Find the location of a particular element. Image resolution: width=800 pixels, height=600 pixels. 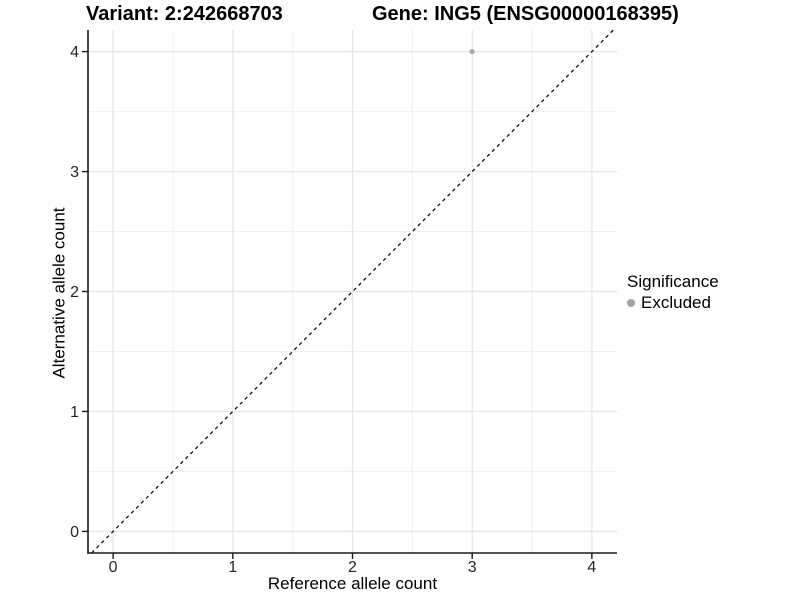

y-tick-label: 1 is located at coordinates (74, 412).